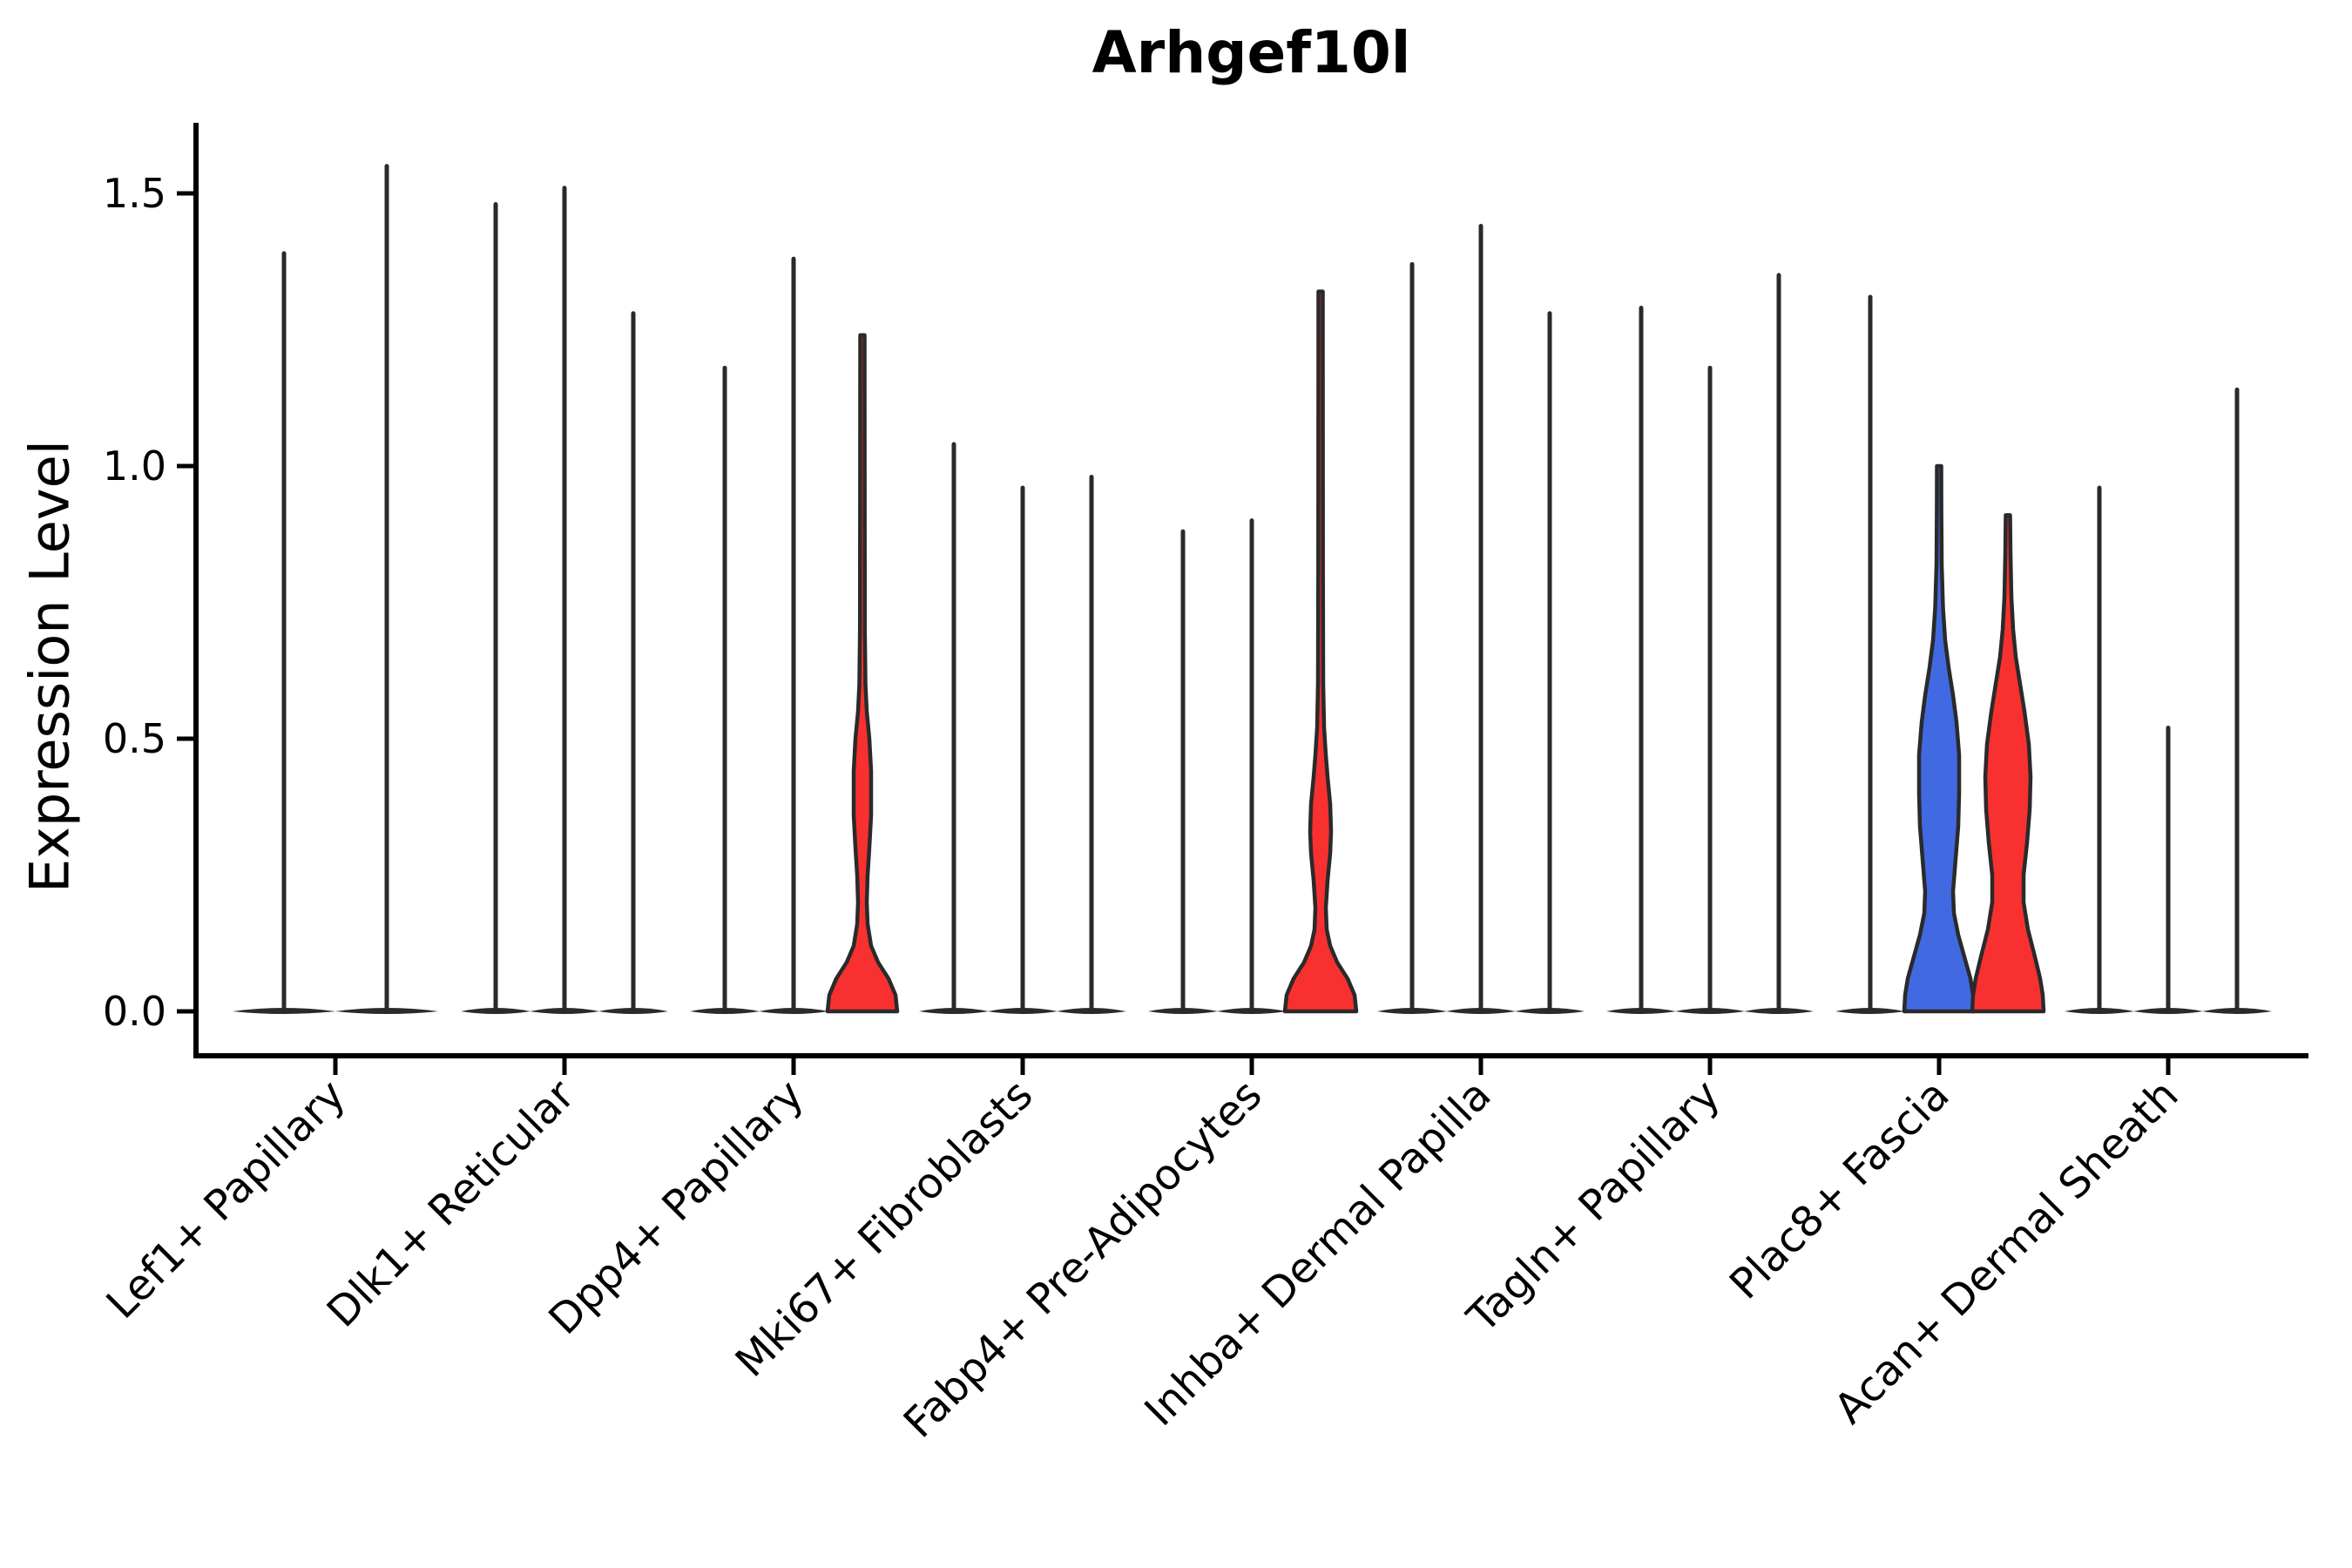 The height and width of the screenshot is (1568, 2352). What do you see at coordinates (1839, 1190) in the screenshot?
I see `x-tick-label: Plac8+ Fascia` at bounding box center [1839, 1190].